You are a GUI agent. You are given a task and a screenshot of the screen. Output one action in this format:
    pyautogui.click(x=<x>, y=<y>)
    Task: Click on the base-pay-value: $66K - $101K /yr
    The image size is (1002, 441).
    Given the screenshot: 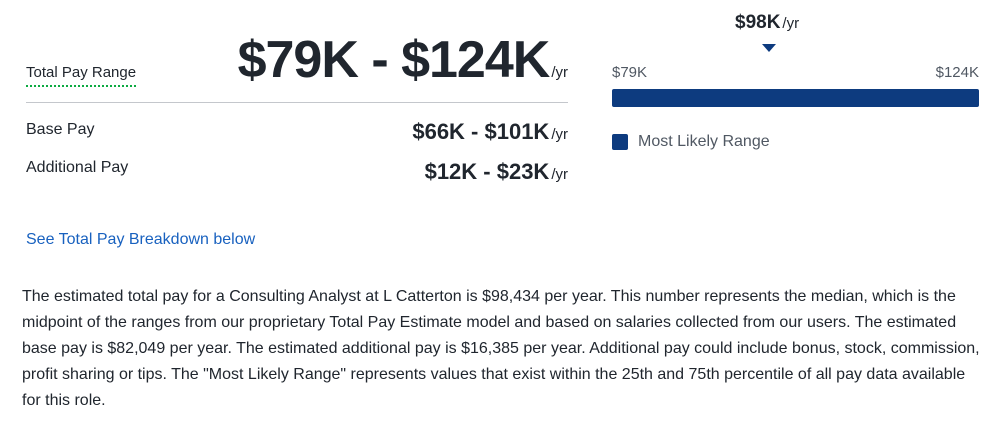 What is the action you would take?
    pyautogui.click(x=490, y=132)
    